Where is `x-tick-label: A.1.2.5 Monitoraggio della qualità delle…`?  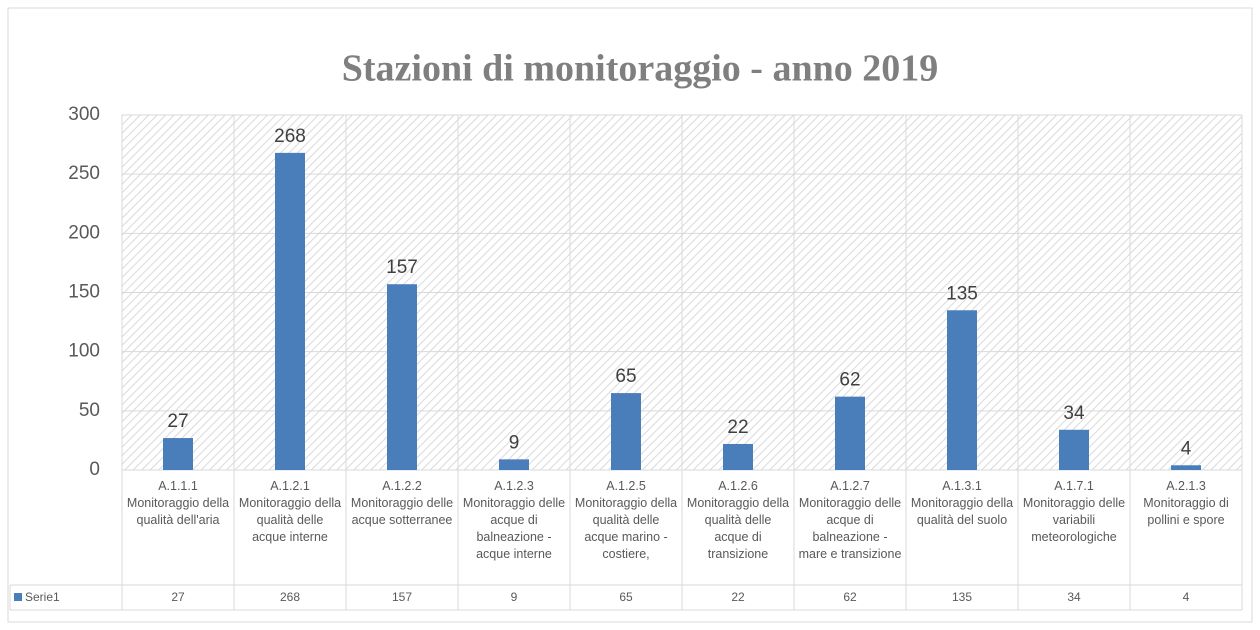 x-tick-label: A.1.2.5 Monitoraggio della qualità delle… is located at coordinates (626, 520).